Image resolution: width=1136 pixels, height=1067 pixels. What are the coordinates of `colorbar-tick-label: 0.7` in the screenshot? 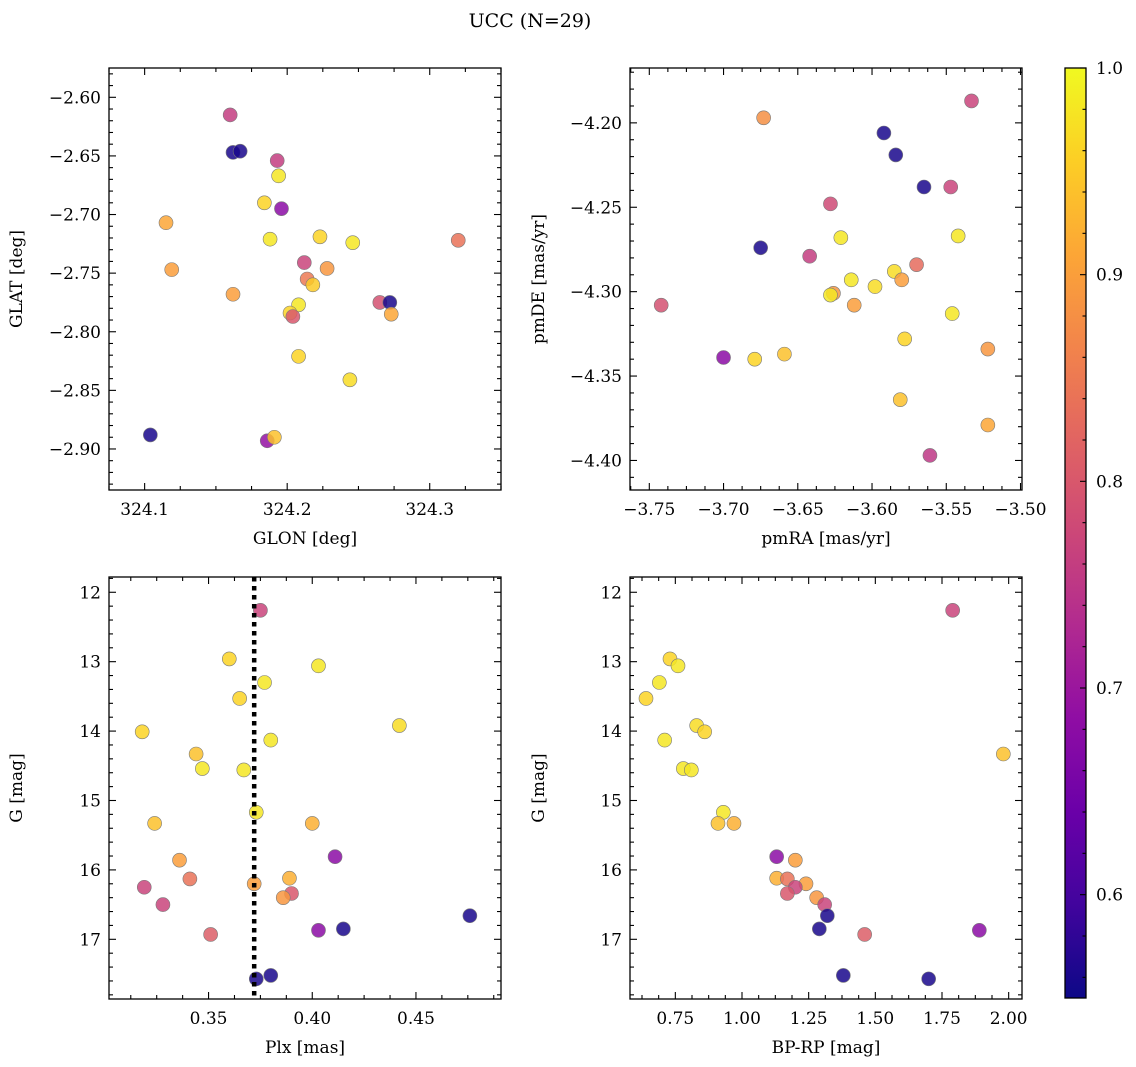 It's located at (1109, 689).